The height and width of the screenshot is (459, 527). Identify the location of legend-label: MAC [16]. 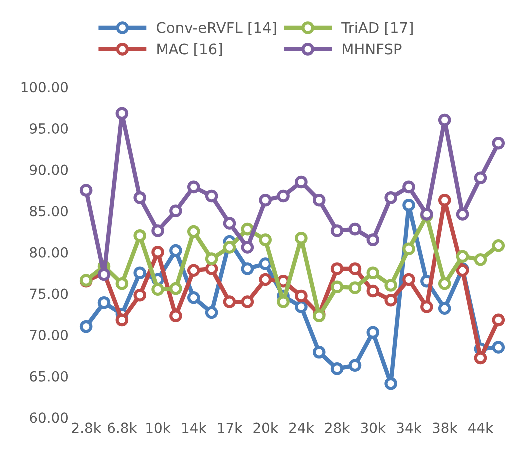
(190, 49).